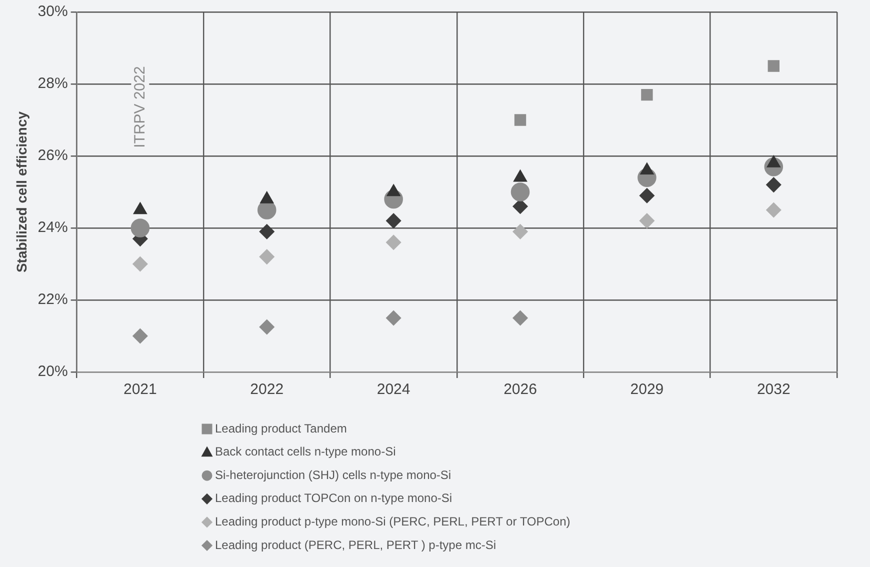  What do you see at coordinates (53, 227) in the screenshot?
I see `y-tick-label: 24%` at bounding box center [53, 227].